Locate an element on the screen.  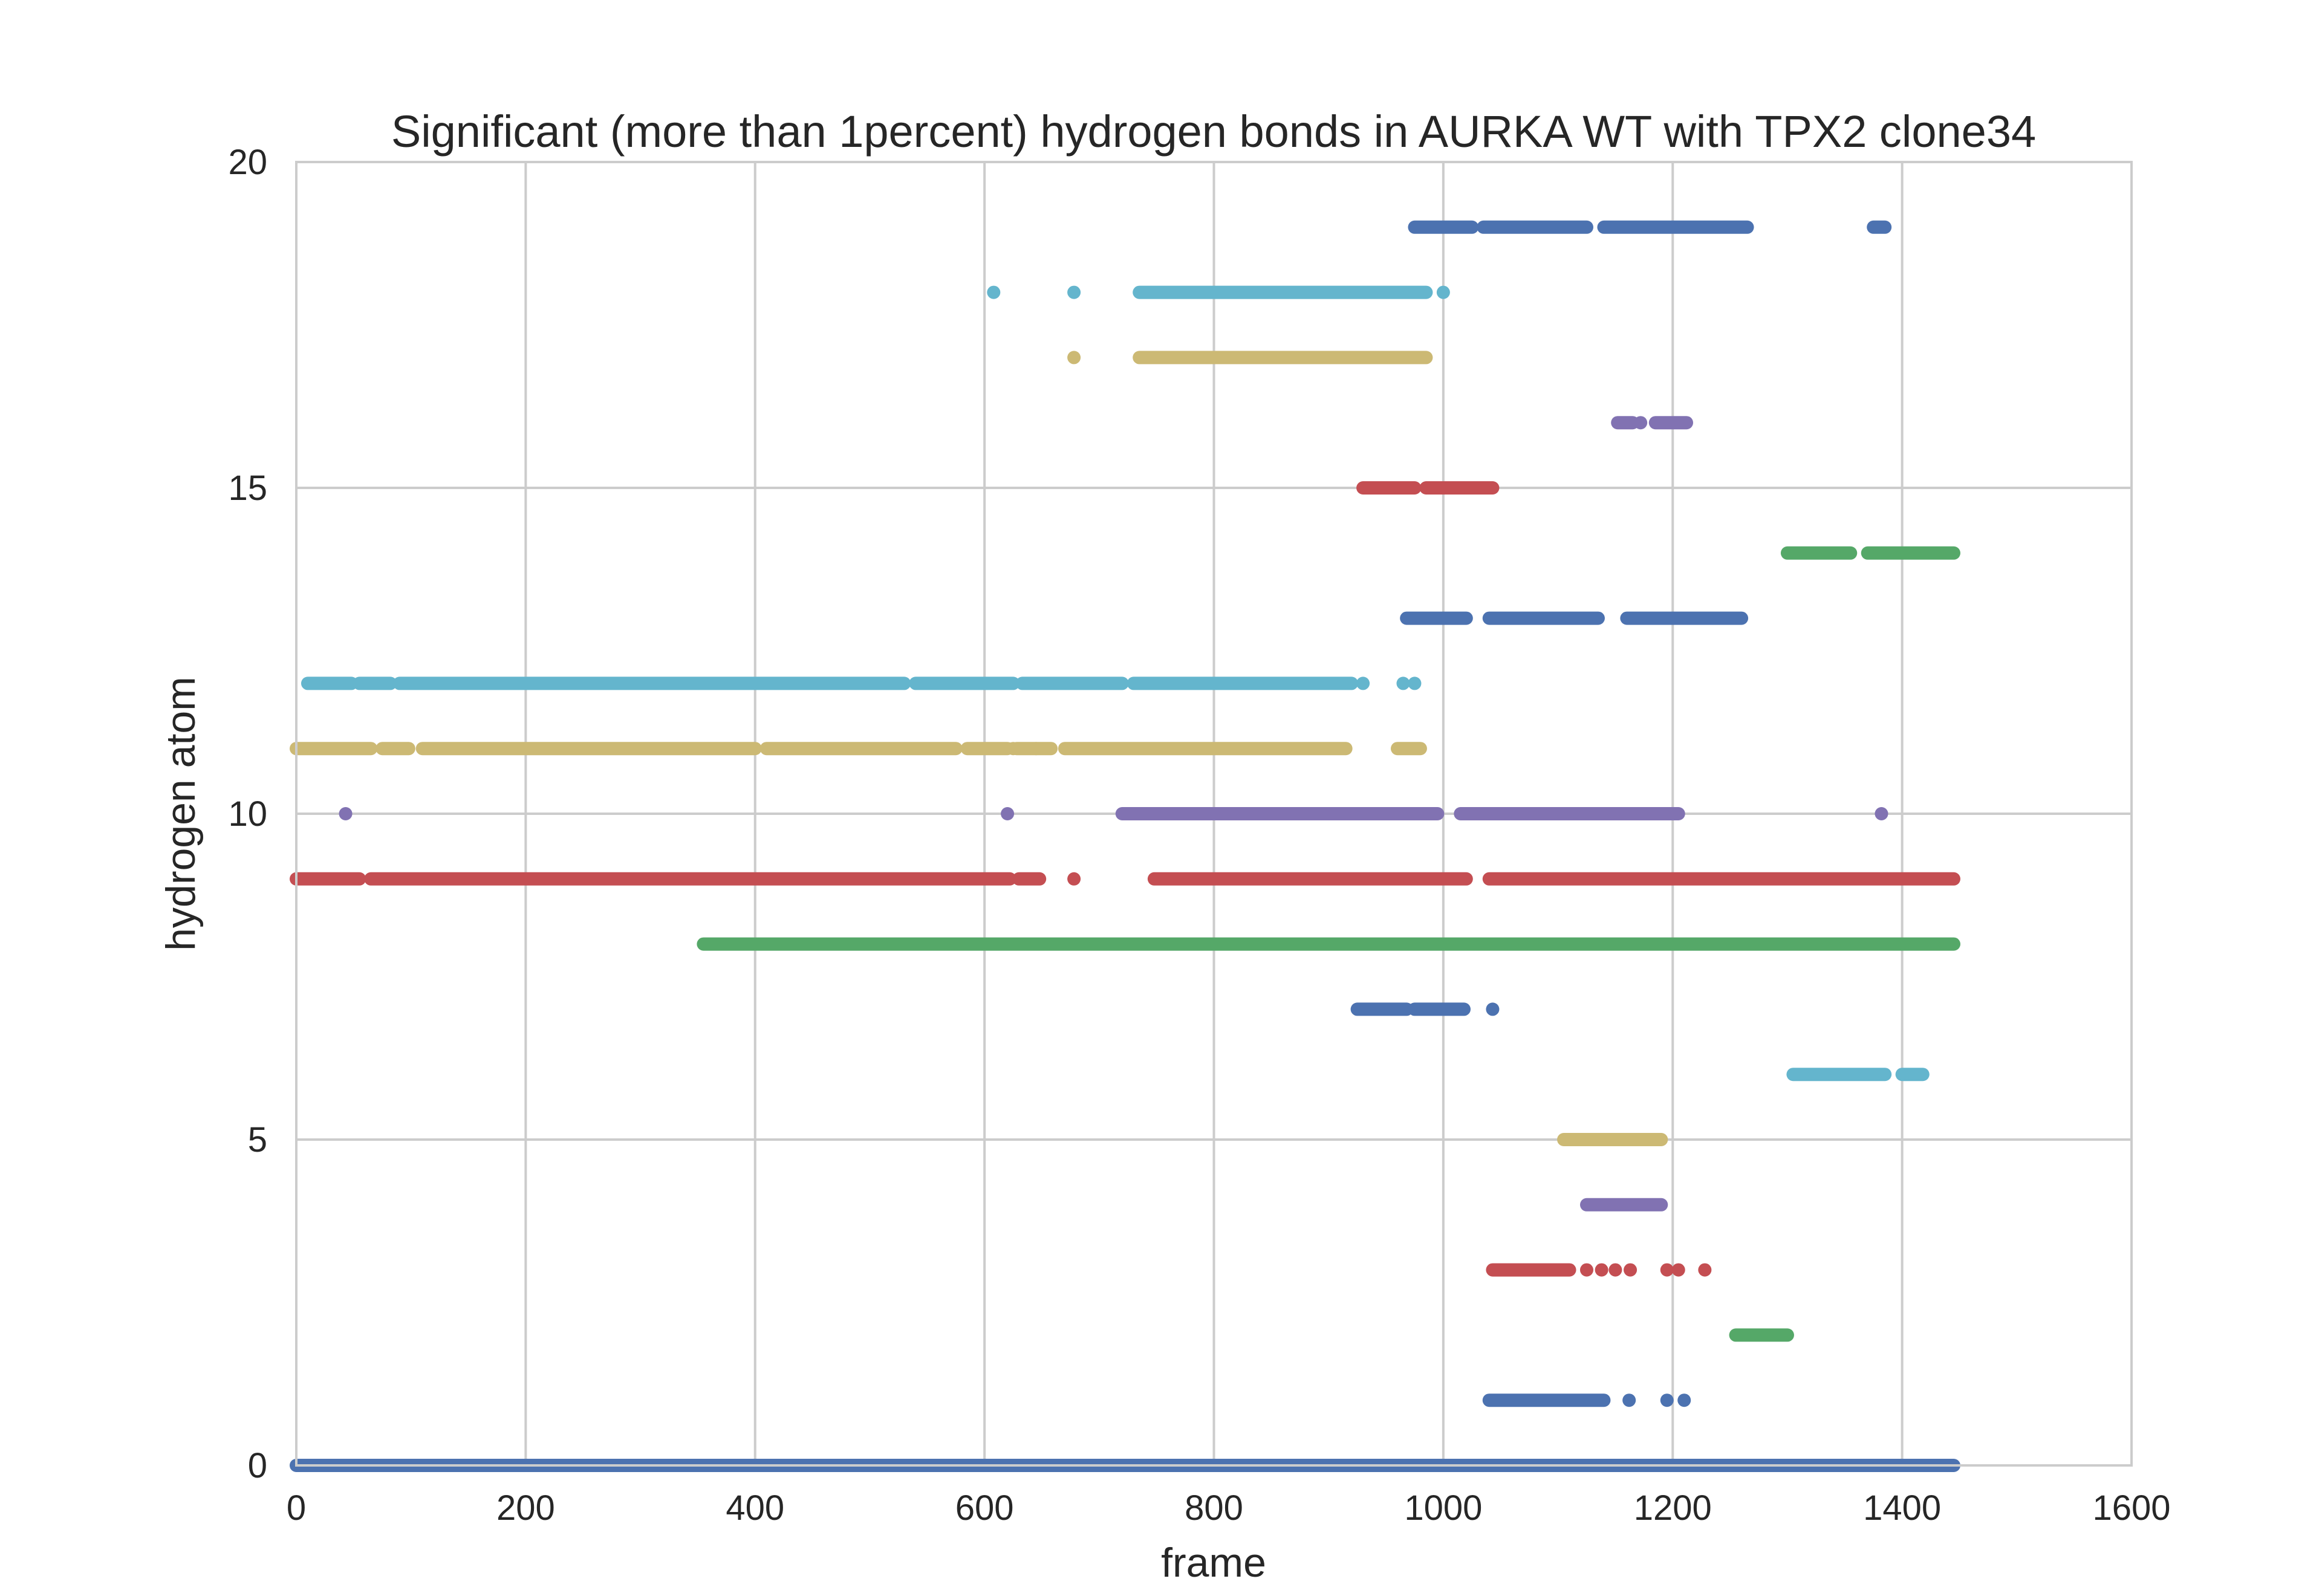
x-tick-label: 1000 is located at coordinates (1443, 1508).